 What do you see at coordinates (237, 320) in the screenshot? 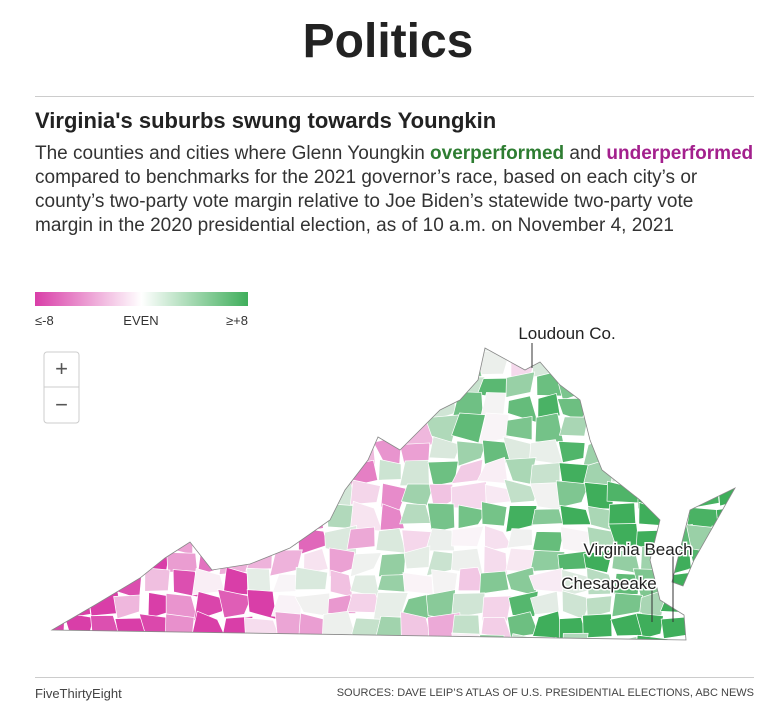
I see `legend-label: ≥+8` at bounding box center [237, 320].